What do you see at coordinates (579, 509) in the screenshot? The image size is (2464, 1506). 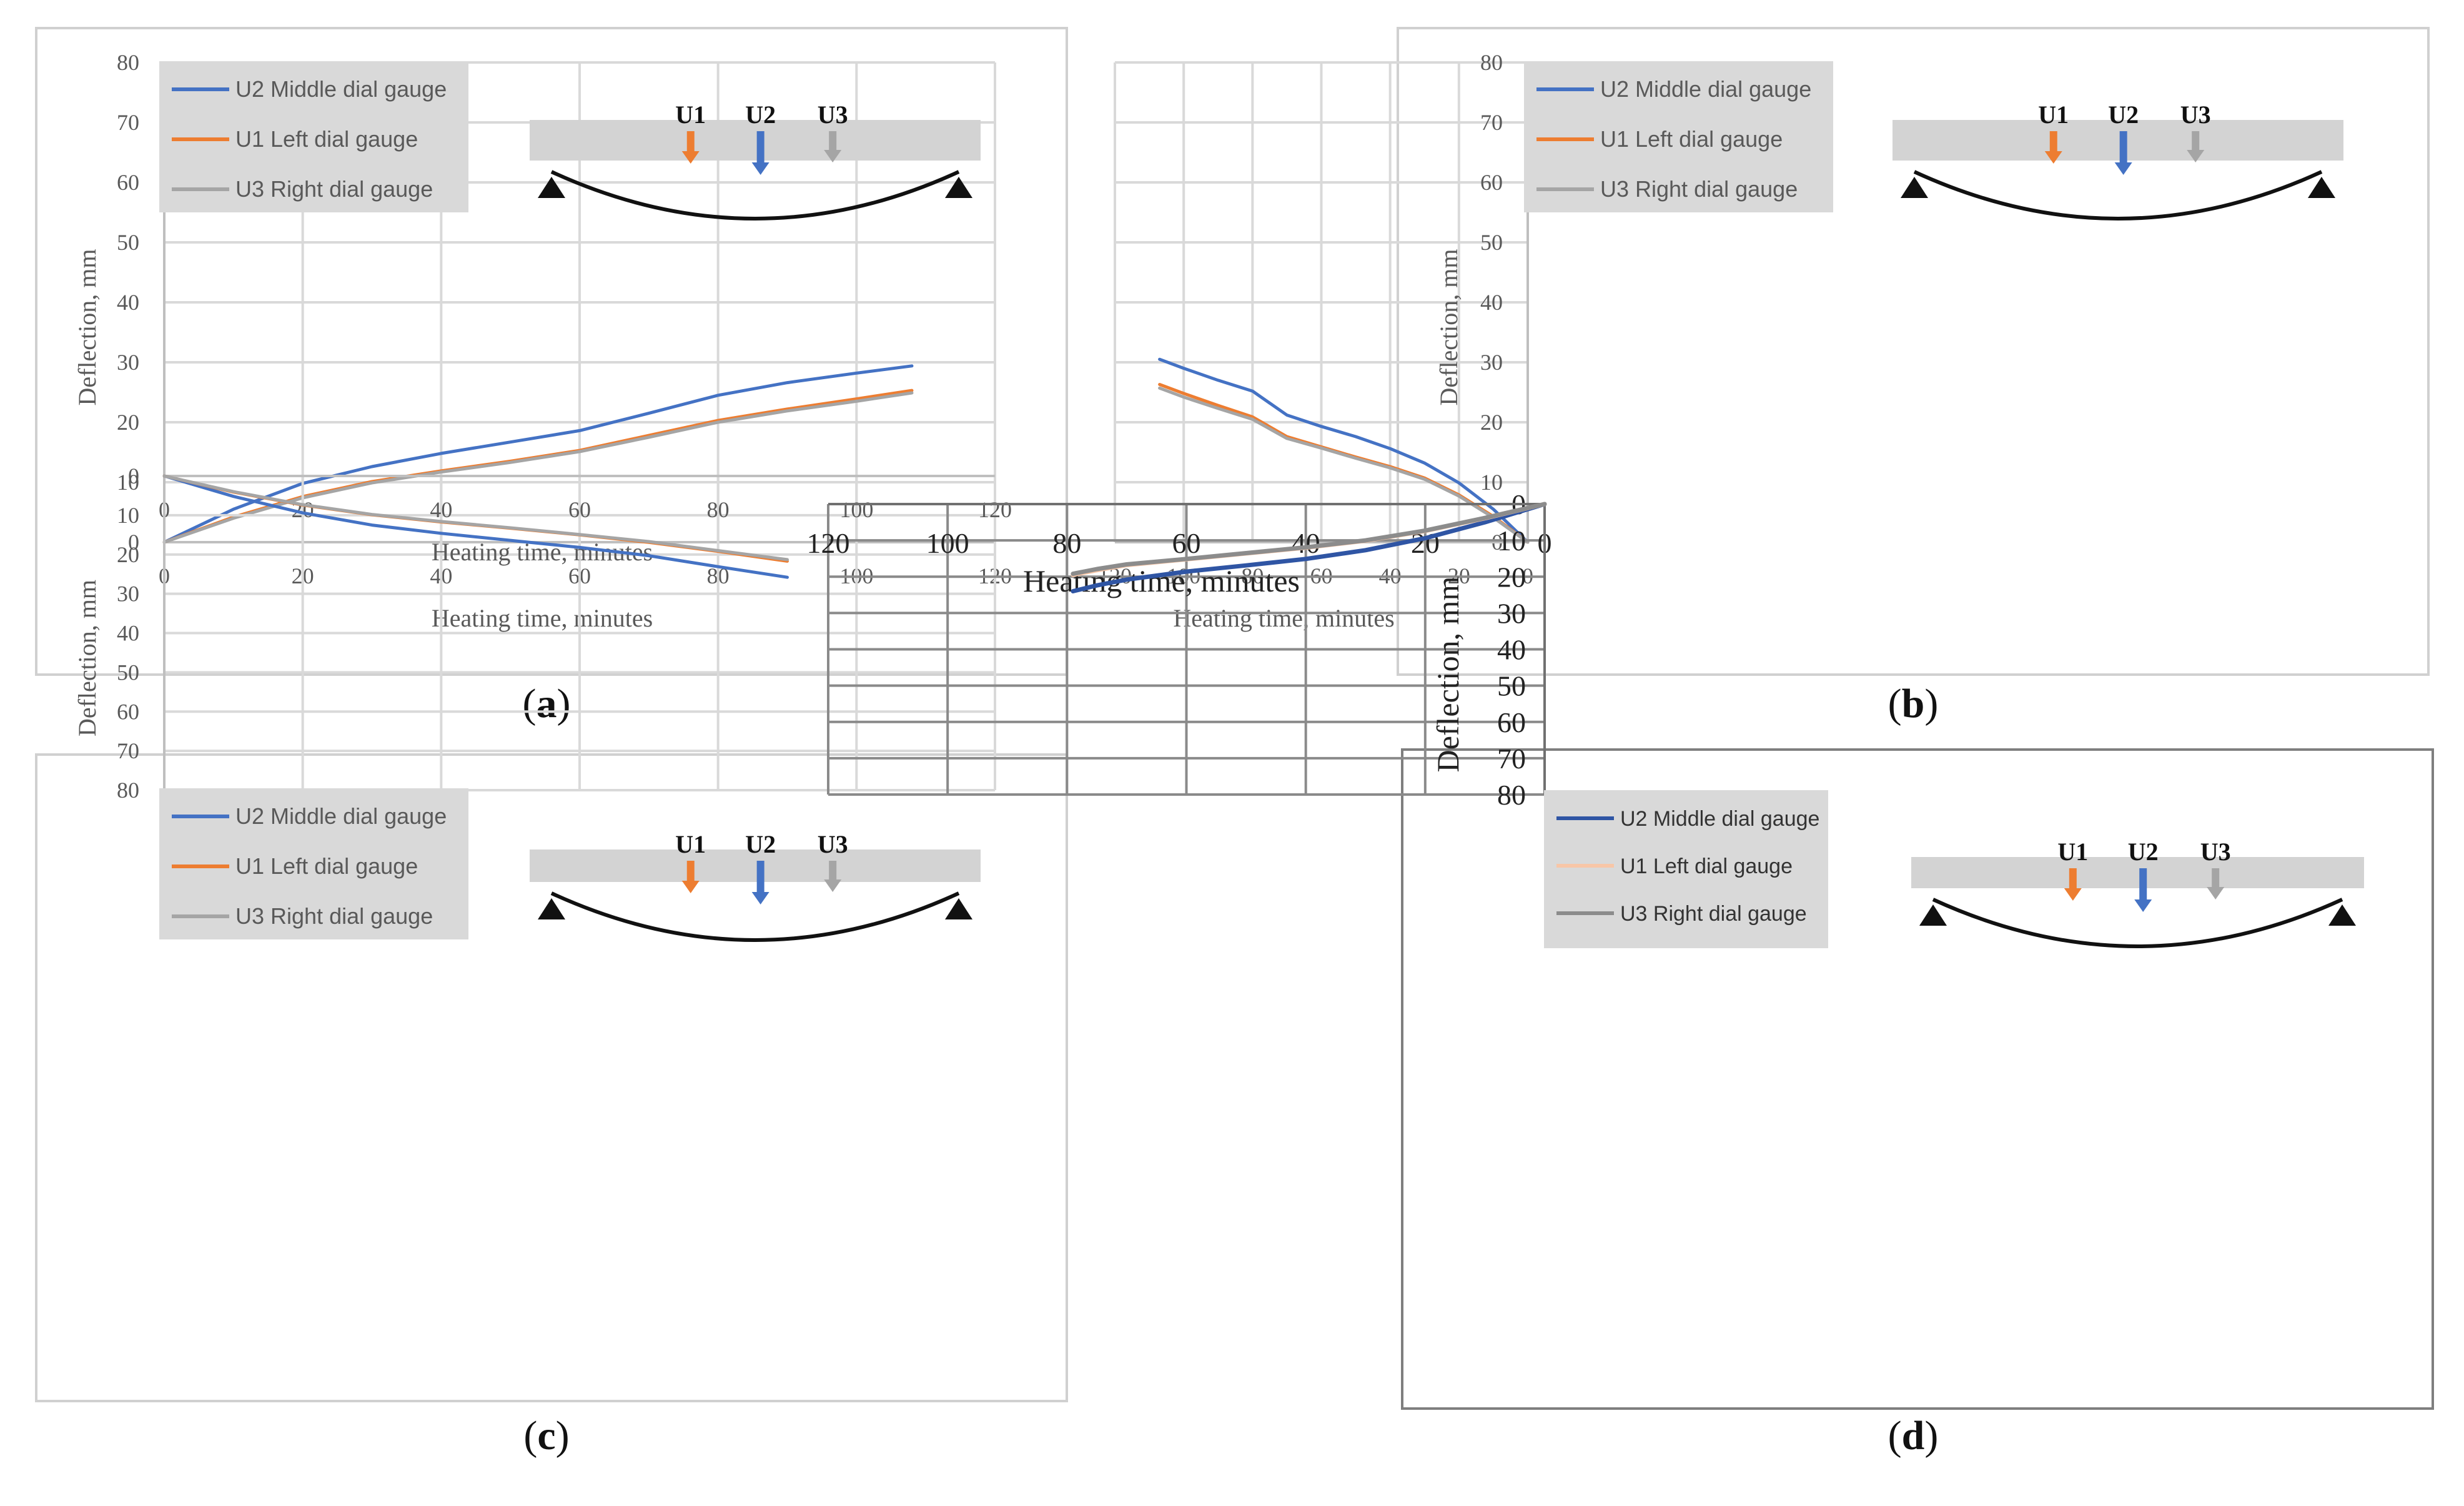 I see `x-tick-label: 60` at bounding box center [579, 509].